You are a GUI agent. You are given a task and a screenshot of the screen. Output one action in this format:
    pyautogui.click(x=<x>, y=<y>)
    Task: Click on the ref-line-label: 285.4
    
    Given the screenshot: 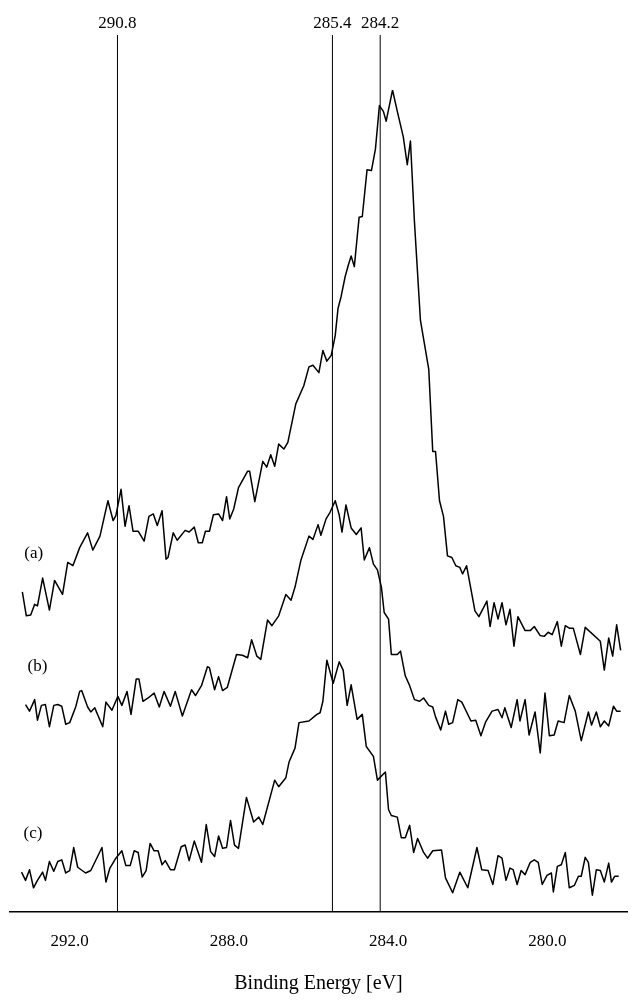 What is the action you would take?
    pyautogui.click(x=333, y=22)
    